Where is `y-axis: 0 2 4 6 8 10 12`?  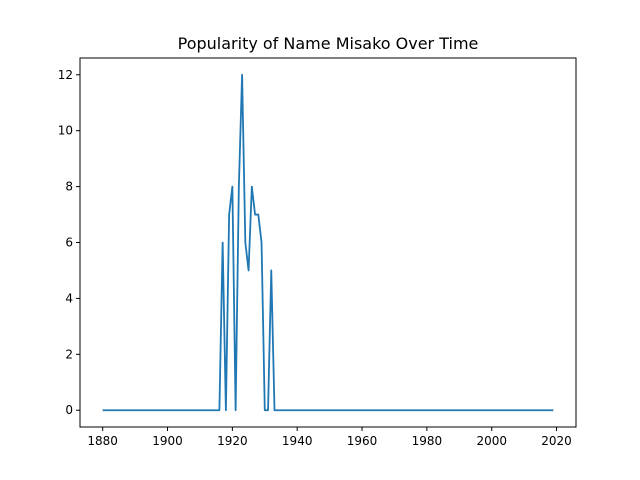
y-axis: 0 2 4 6 8 10 12 is located at coordinates (69, 242).